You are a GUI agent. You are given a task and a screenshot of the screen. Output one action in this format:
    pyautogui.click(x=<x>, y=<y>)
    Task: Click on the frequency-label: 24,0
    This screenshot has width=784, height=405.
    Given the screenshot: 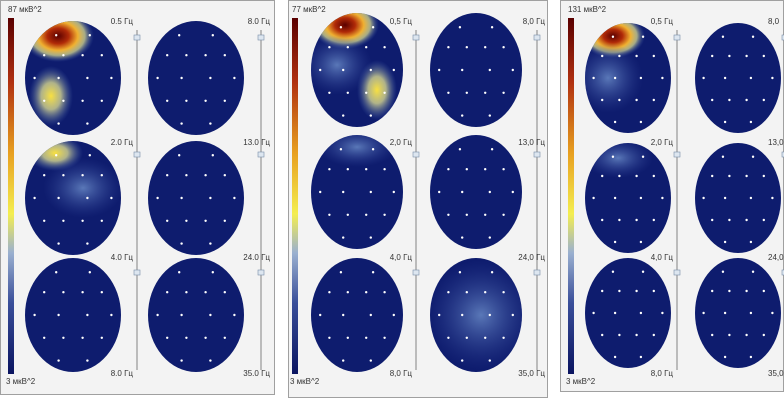 What is the action you would take?
    pyautogui.click(x=776, y=257)
    